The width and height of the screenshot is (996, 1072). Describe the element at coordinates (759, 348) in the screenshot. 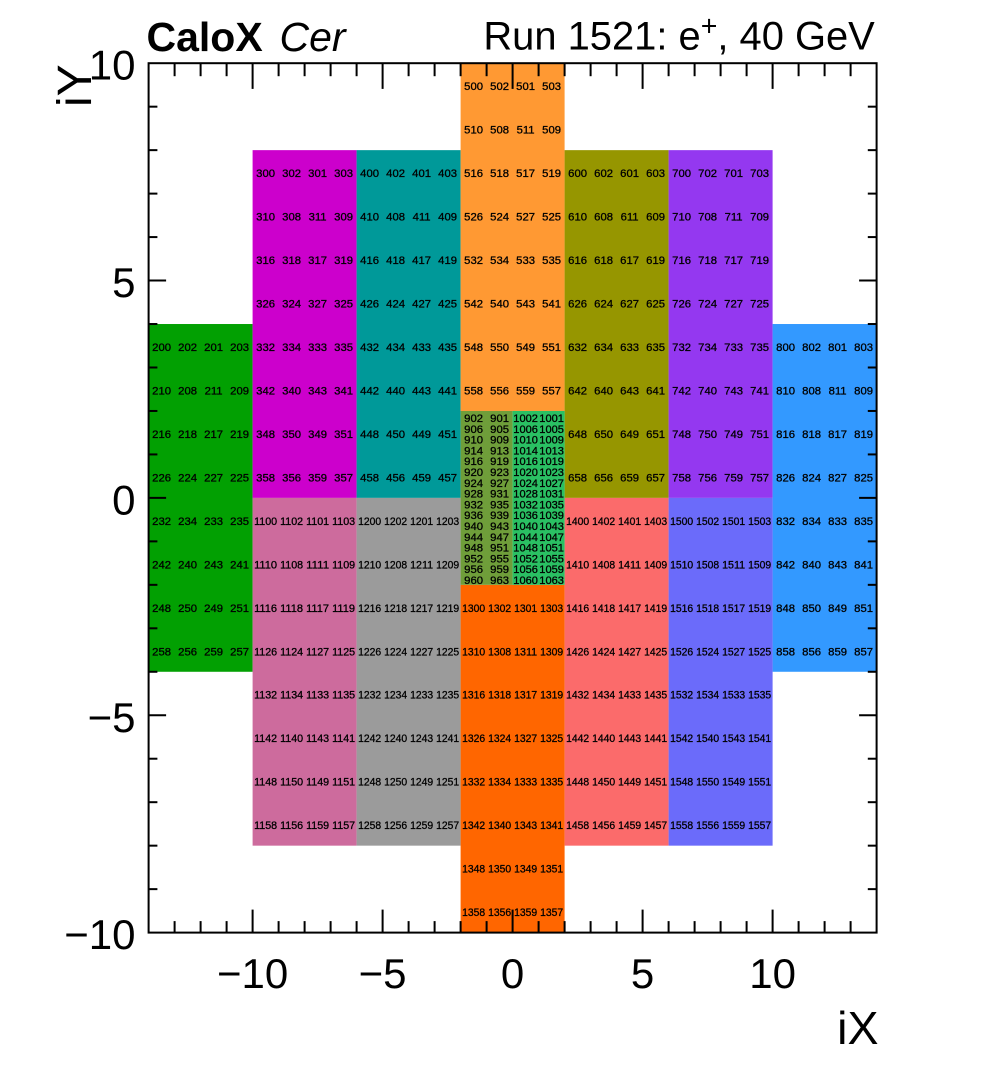

I see `svg-text: 735` at that location.